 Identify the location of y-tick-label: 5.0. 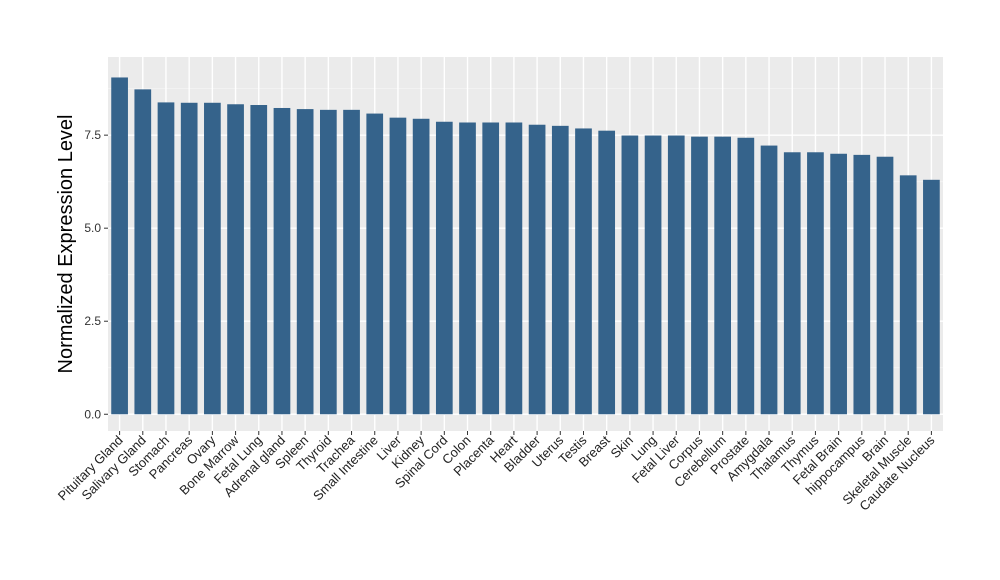
(92, 228).